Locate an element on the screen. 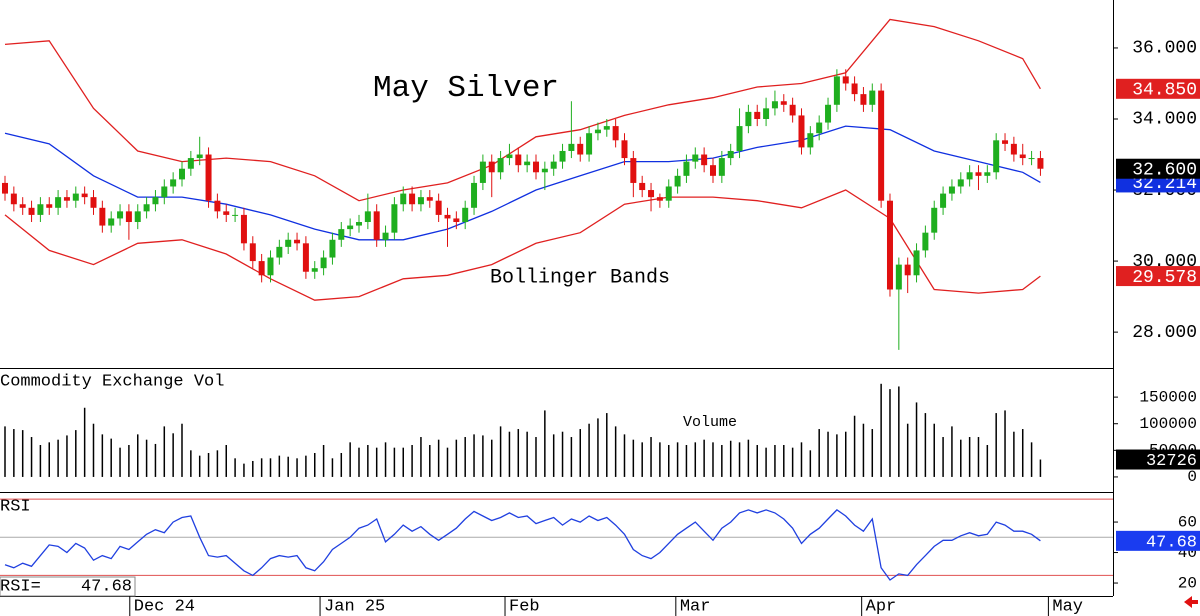  y-tick-label: 34.000 is located at coordinates (1164, 120).